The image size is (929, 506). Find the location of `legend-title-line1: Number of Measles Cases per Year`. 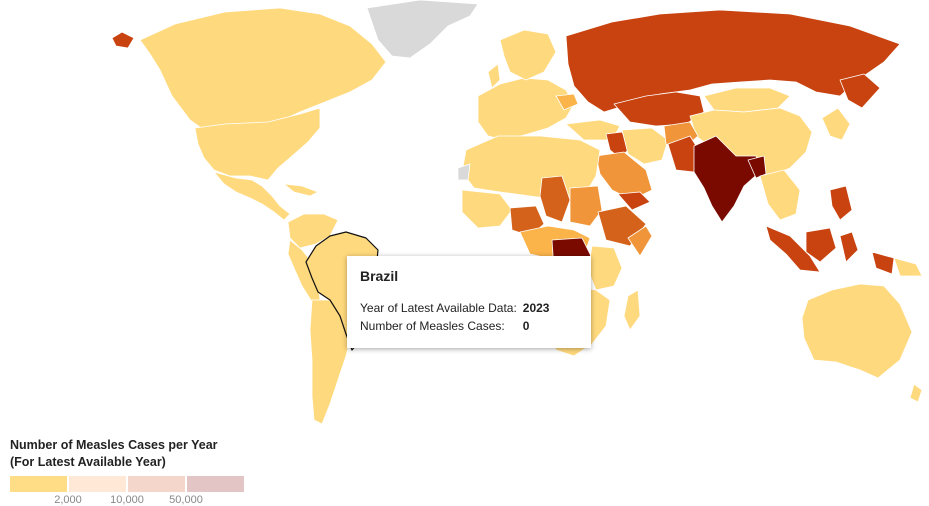

legend-title-line1: Number of Measles Cases per Year is located at coordinates (114, 445).